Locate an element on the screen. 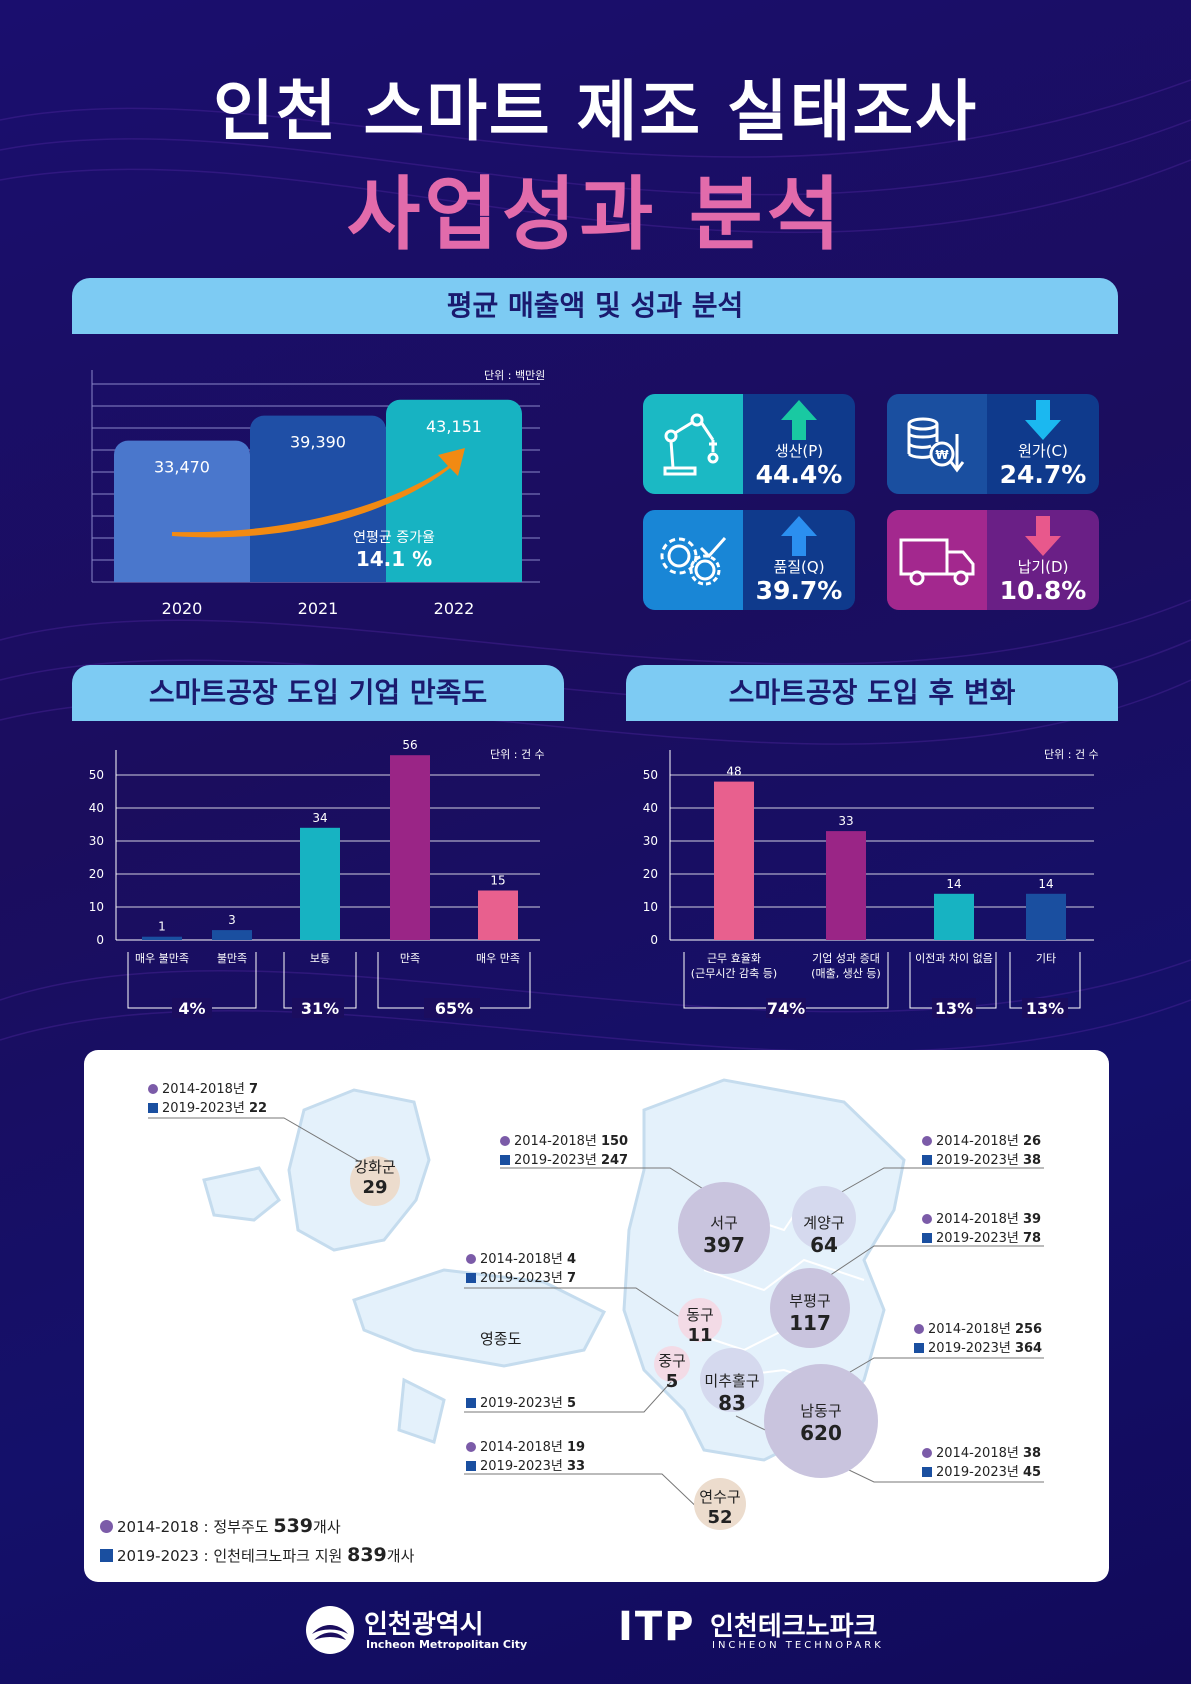 The image size is (1191, 1684). region-donggu: 동구 11 is located at coordinates (700, 1326).